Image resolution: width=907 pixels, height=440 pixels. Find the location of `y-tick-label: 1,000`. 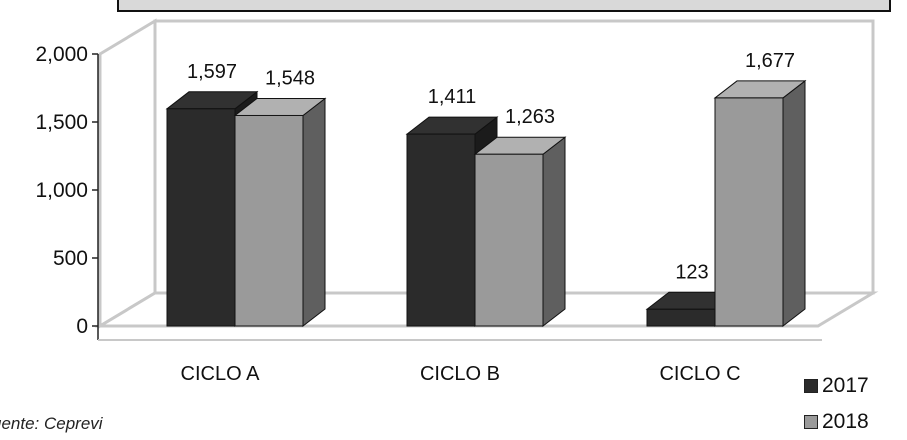

y-tick-label: 1,000 is located at coordinates (61, 190).